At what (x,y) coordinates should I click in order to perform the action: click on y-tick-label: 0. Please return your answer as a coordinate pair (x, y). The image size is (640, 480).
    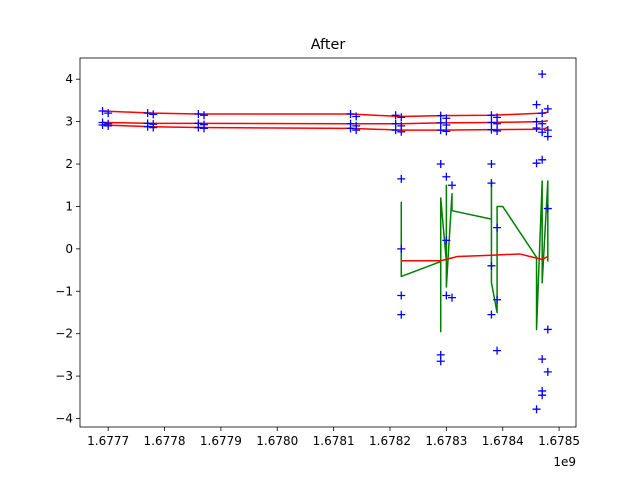
    Looking at the image, I should click on (69, 249).